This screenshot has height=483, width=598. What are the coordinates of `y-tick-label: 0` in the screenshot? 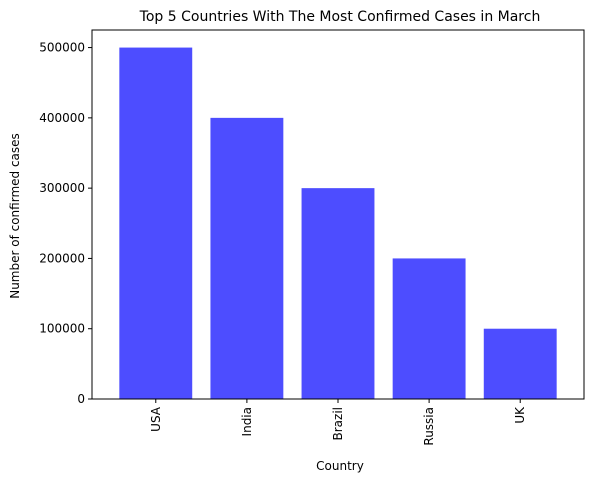 It's located at (81, 399).